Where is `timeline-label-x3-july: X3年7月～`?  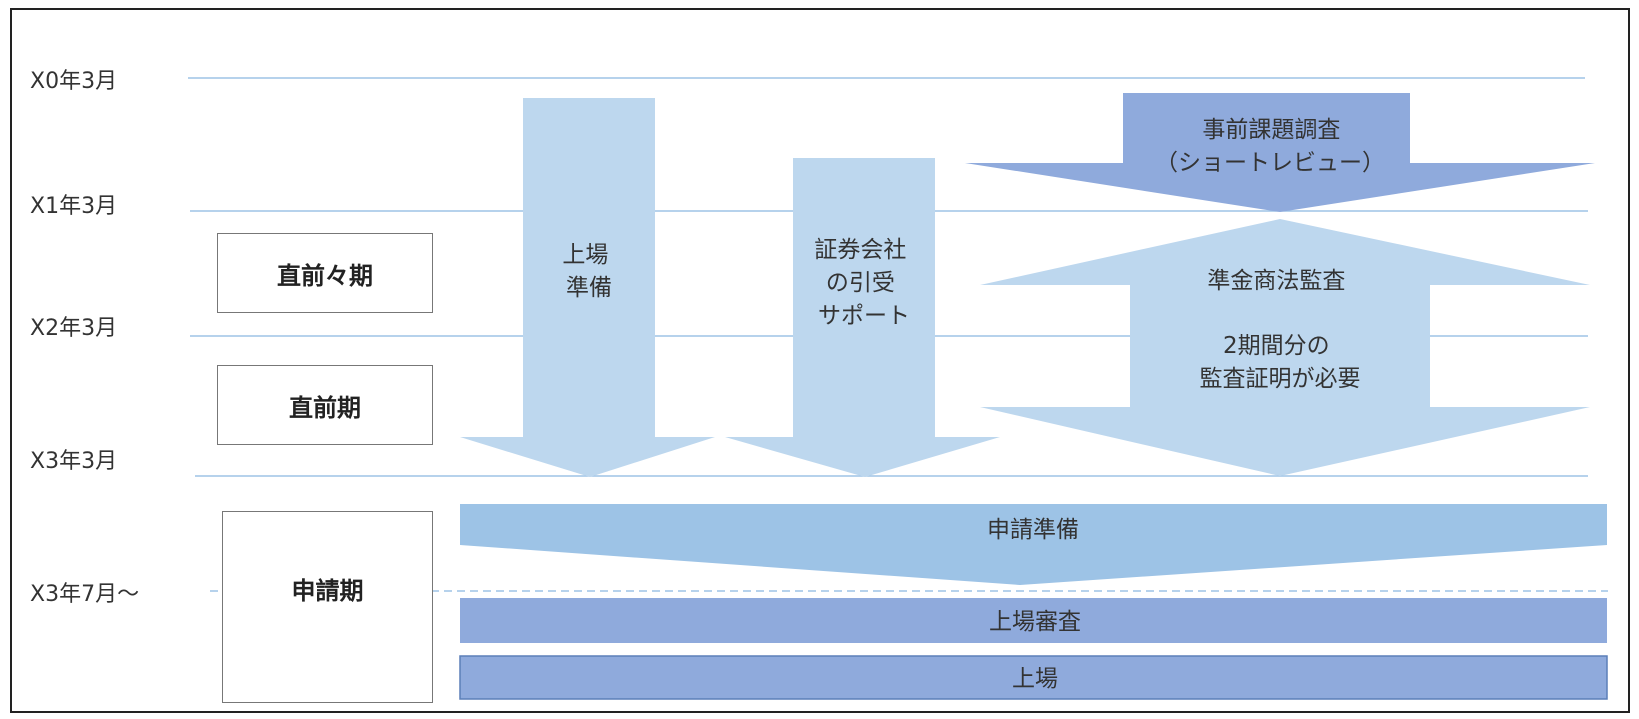
timeline-label-x3-july: X3年7月～ is located at coordinates (85, 594).